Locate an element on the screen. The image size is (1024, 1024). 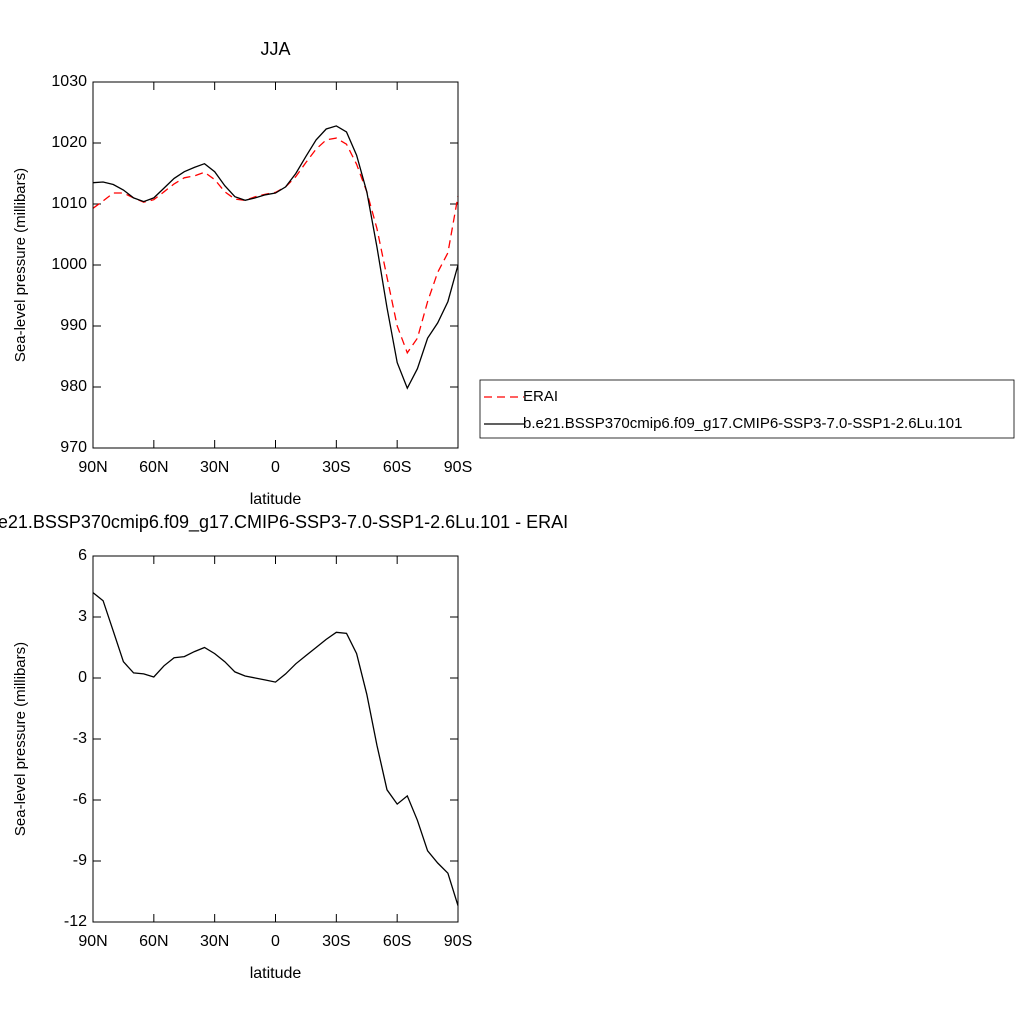
y-tick-label: 980 is located at coordinates (73, 386).